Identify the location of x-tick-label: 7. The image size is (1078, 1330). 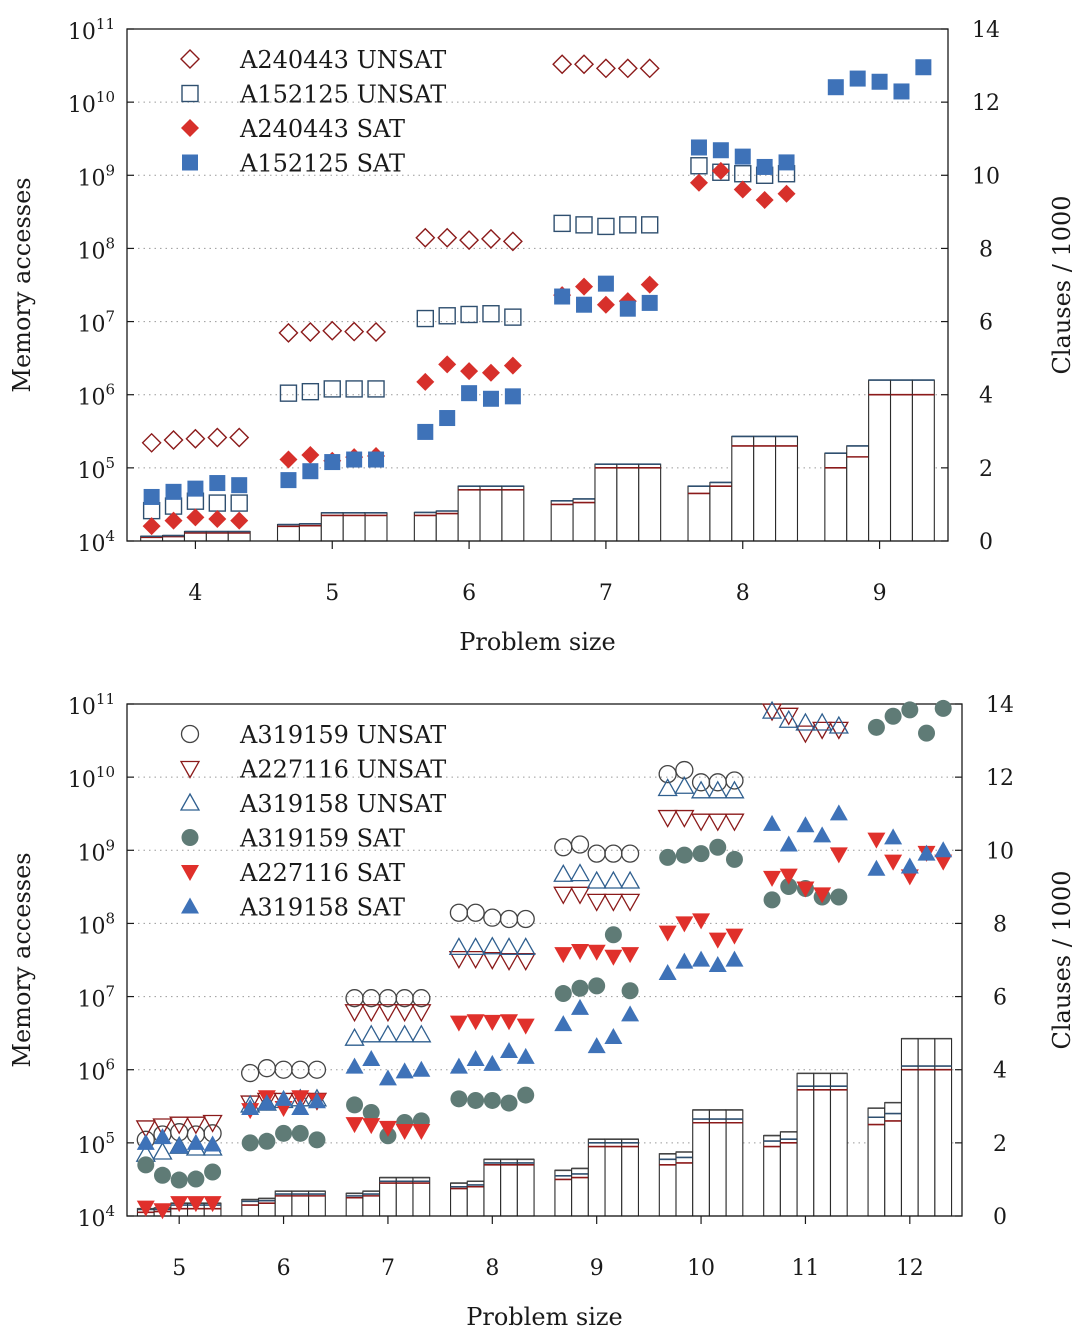
(606, 593).